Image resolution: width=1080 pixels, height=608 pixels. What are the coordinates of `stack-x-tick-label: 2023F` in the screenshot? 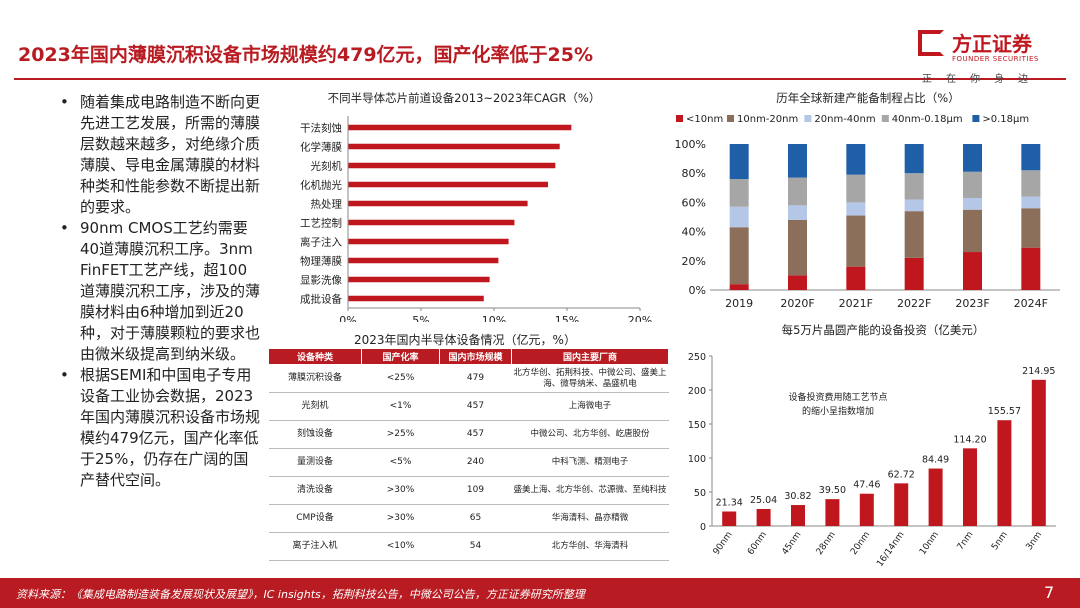 It's located at (972, 303).